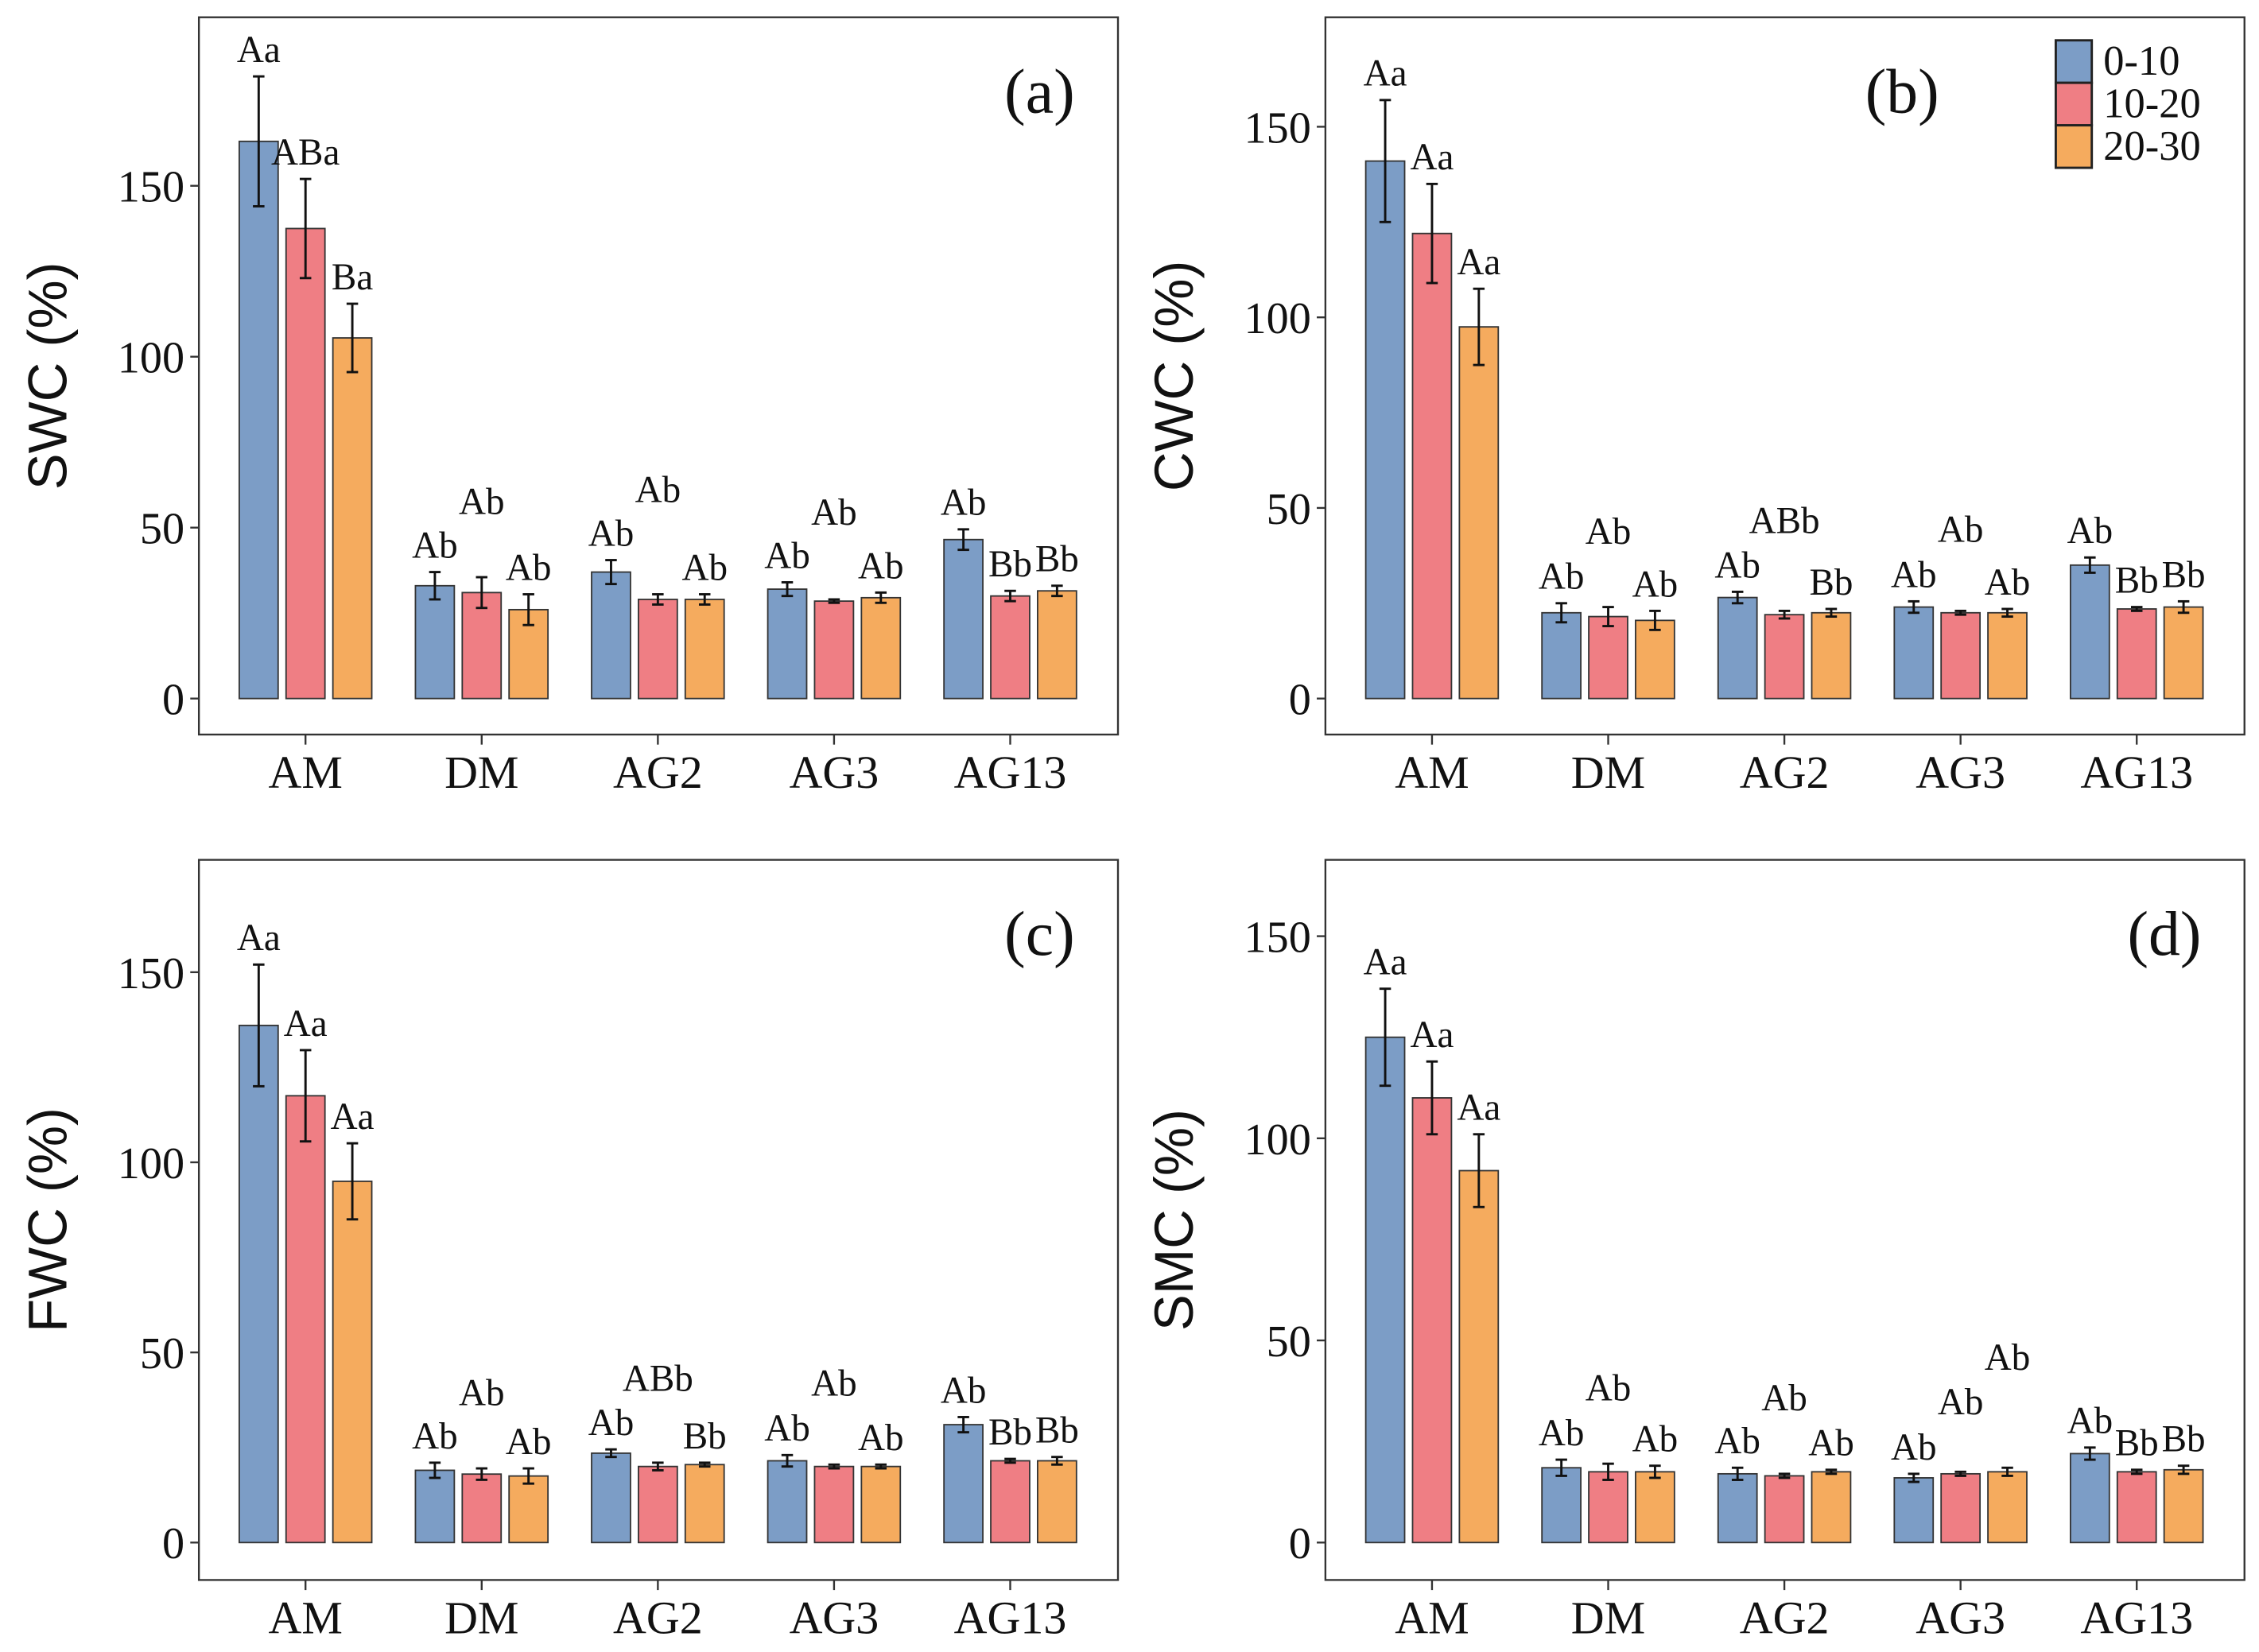 This screenshot has width=2259, height=1652. What do you see at coordinates (1902, 91) in the screenshot?
I see `panel-label: (b)` at bounding box center [1902, 91].